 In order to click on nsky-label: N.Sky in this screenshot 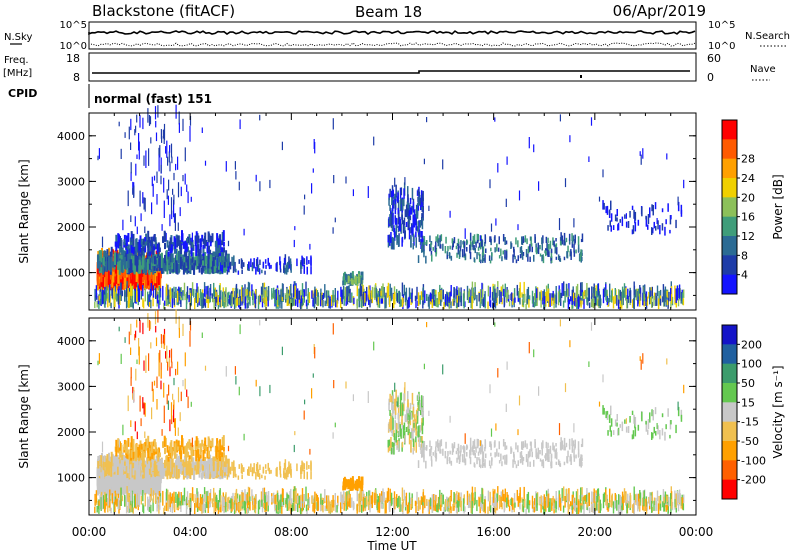, I will do `click(18, 37)`.